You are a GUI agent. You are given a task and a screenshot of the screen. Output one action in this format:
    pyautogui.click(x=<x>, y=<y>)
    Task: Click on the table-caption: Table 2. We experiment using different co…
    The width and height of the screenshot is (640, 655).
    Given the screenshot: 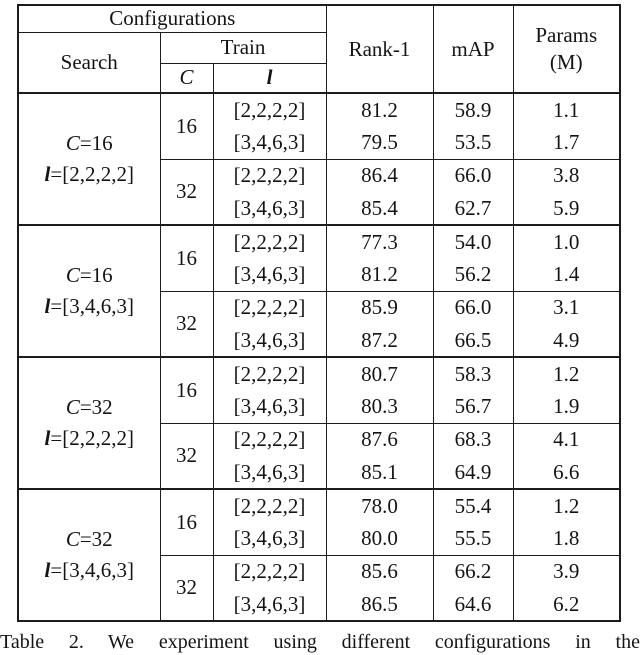 What is the action you would take?
    pyautogui.click(x=320, y=642)
    